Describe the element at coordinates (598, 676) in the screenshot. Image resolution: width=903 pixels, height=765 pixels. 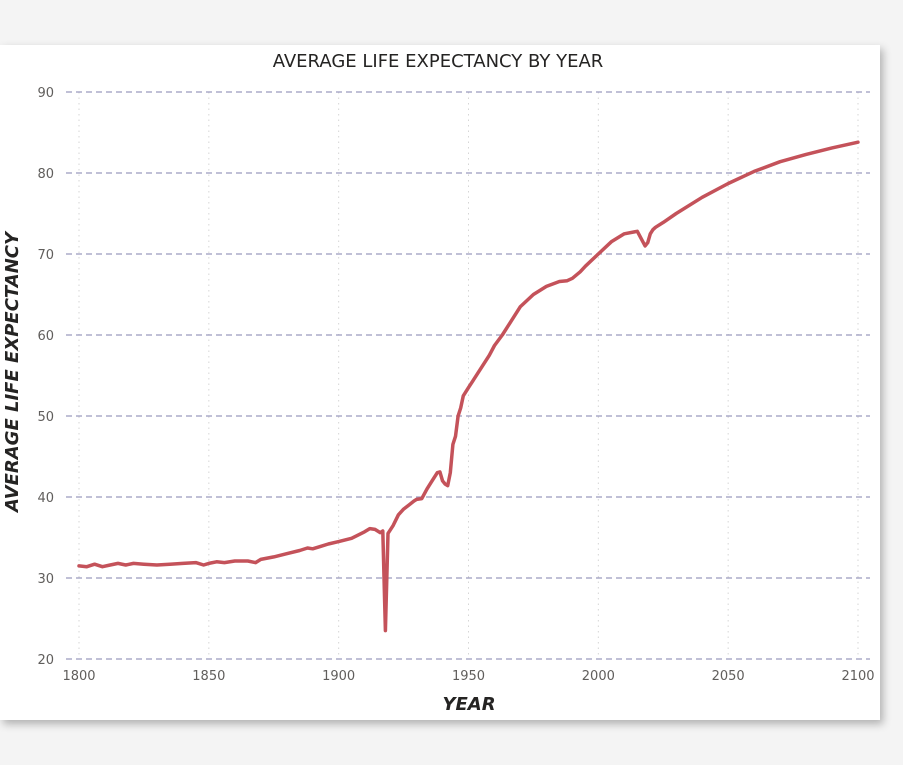
I see `x-tick-label: 2000` at that location.